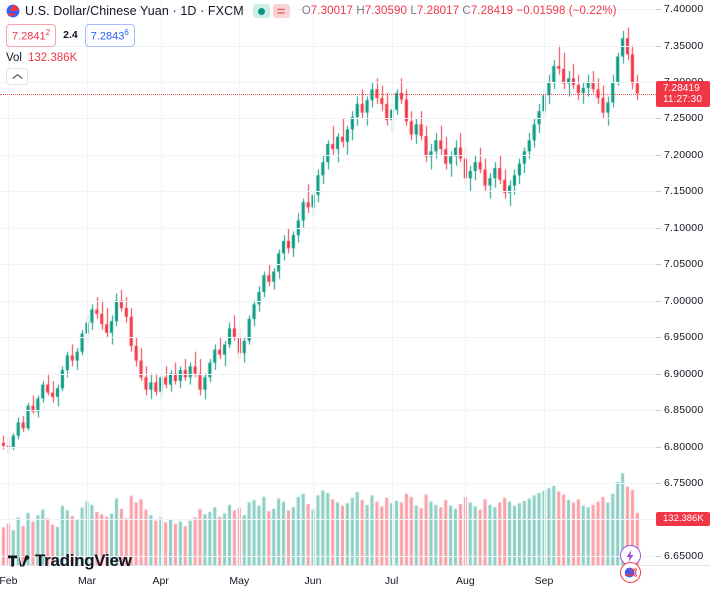  What do you see at coordinates (134, 11) in the screenshot?
I see `symbol-title: U.S. Dollar/Chinese Yuan · 1D · FXCM` at bounding box center [134, 11].